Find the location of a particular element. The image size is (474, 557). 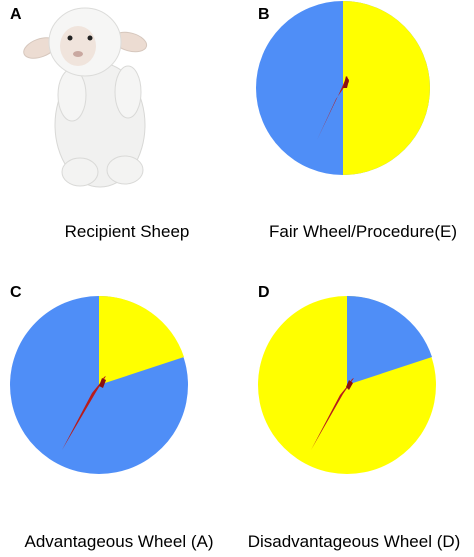

disadvantageous-wheel is located at coordinates (347, 384).